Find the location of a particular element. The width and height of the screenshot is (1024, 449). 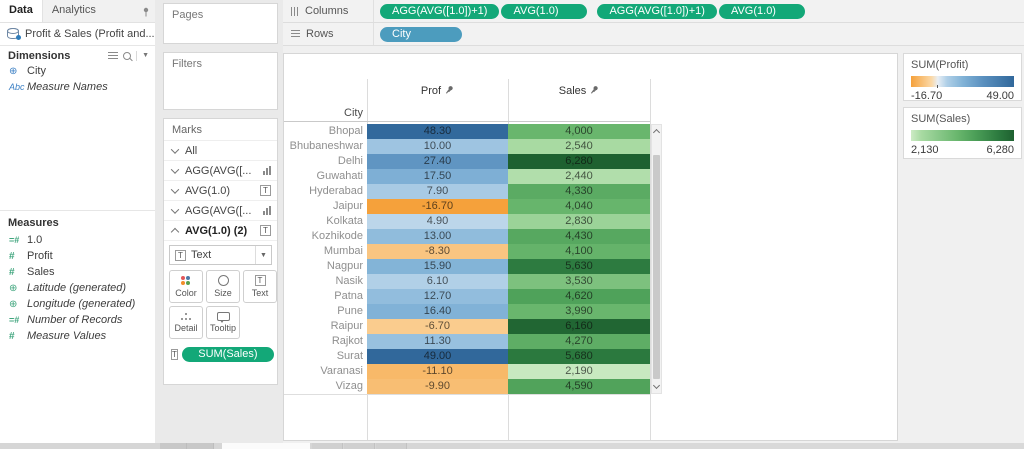

row-label-vizag: Vizag is located at coordinates (349, 386).